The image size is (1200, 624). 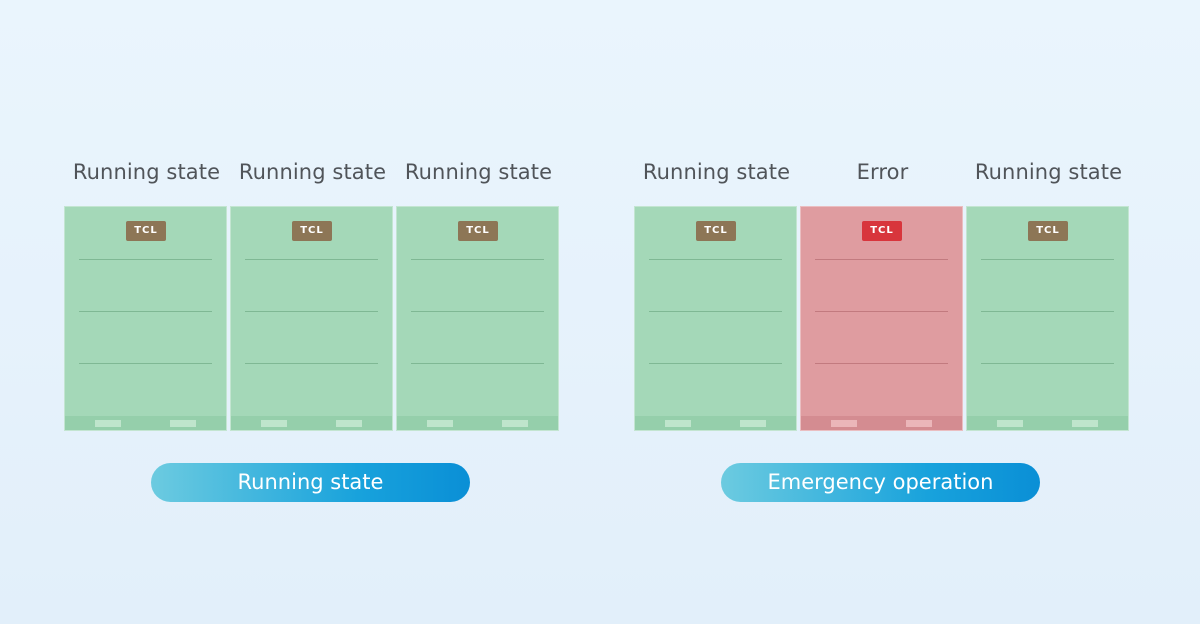 I want to click on unit-label-2: Running state, so click(x=312, y=172).